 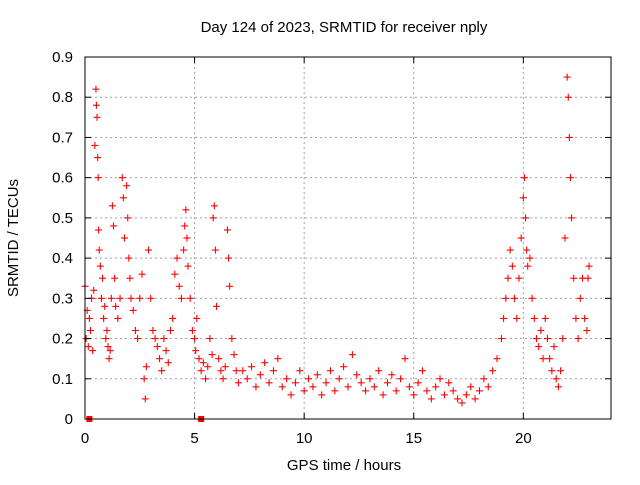 What do you see at coordinates (13, 238) in the screenshot?
I see `y-axis-title: SRMTID / TECUs` at bounding box center [13, 238].